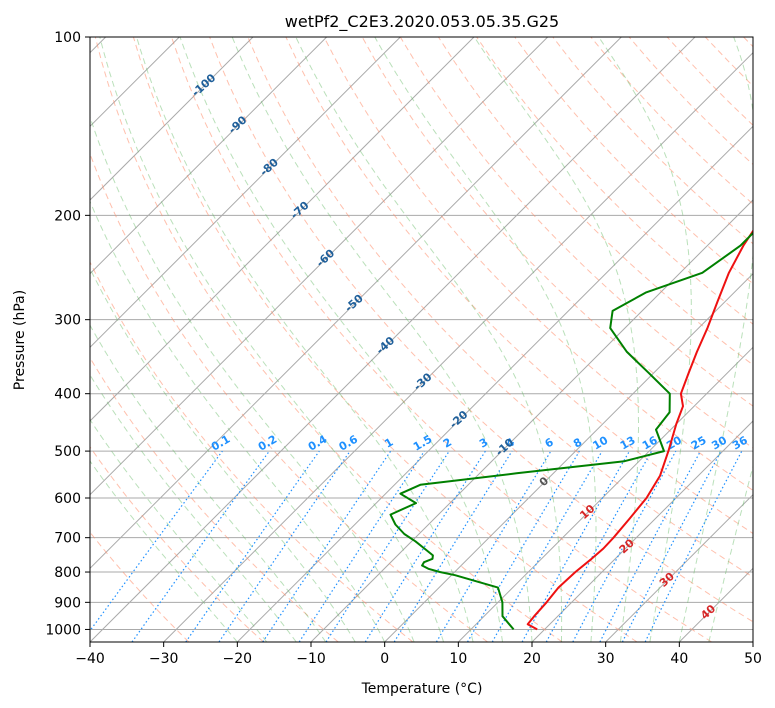  What do you see at coordinates (423, 381) in the screenshot?
I see `isotherm-label: -30` at bounding box center [423, 381].